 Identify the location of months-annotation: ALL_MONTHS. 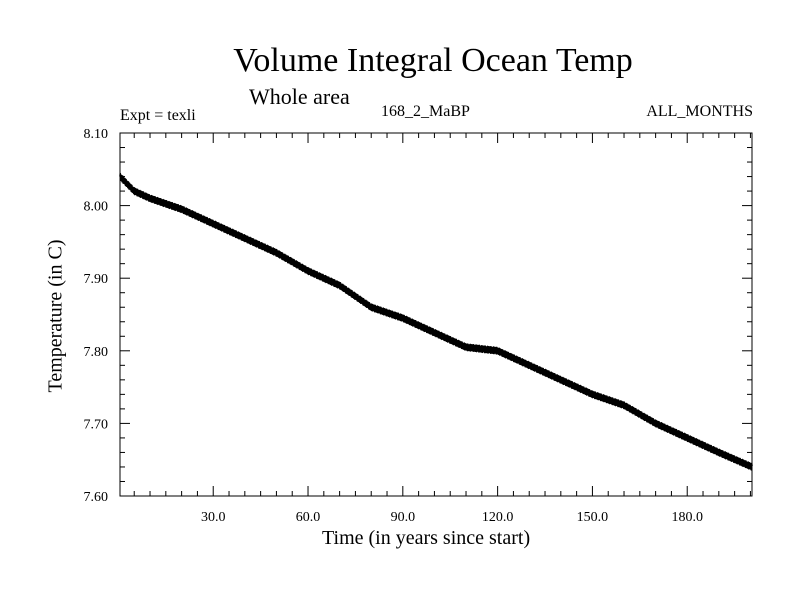
(699, 111).